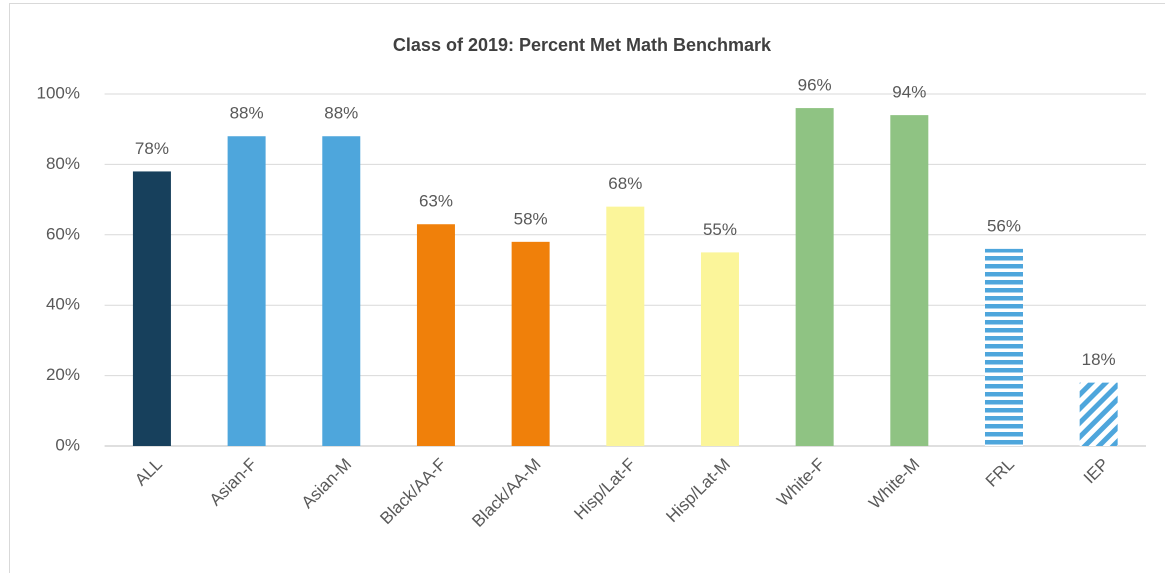 The width and height of the screenshot is (1165, 573). What do you see at coordinates (1004, 225) in the screenshot?
I see `value-label: 56%` at bounding box center [1004, 225].